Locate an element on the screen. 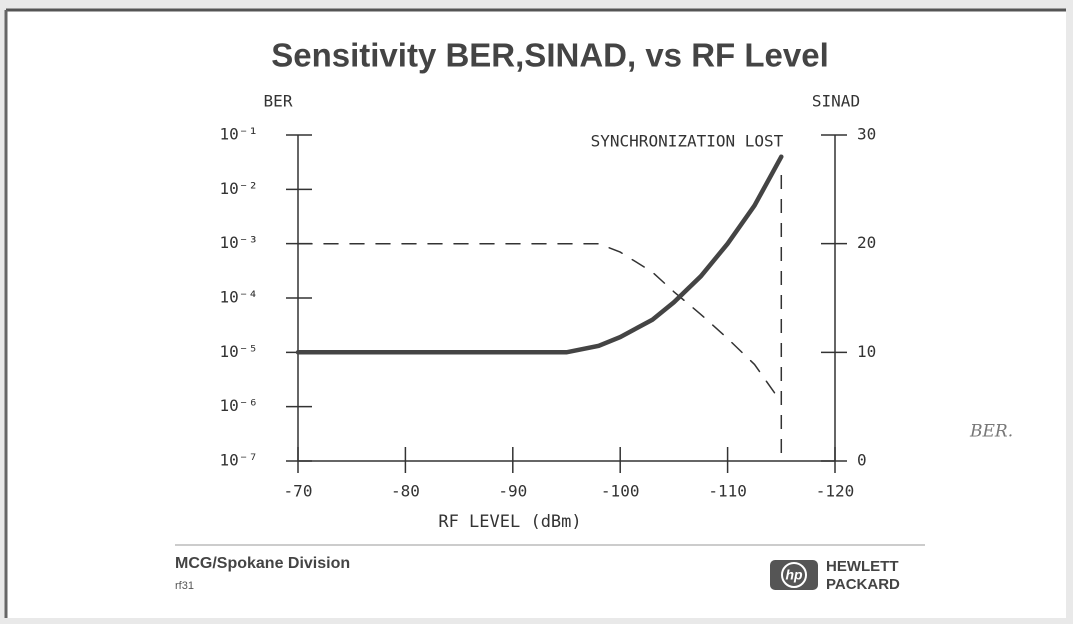 The width and height of the screenshot is (1073, 624). y-tick-label: 10⁻⁷ is located at coordinates (238, 460).